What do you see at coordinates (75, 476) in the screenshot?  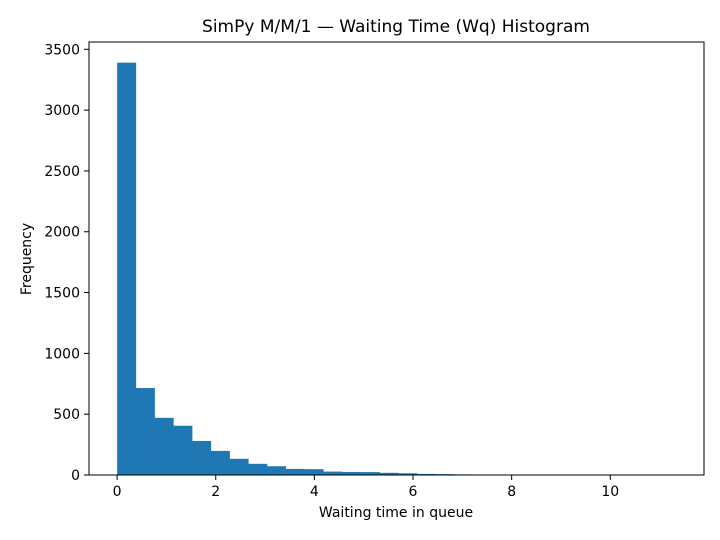 I see `y-tick-label: 0` at bounding box center [75, 476].